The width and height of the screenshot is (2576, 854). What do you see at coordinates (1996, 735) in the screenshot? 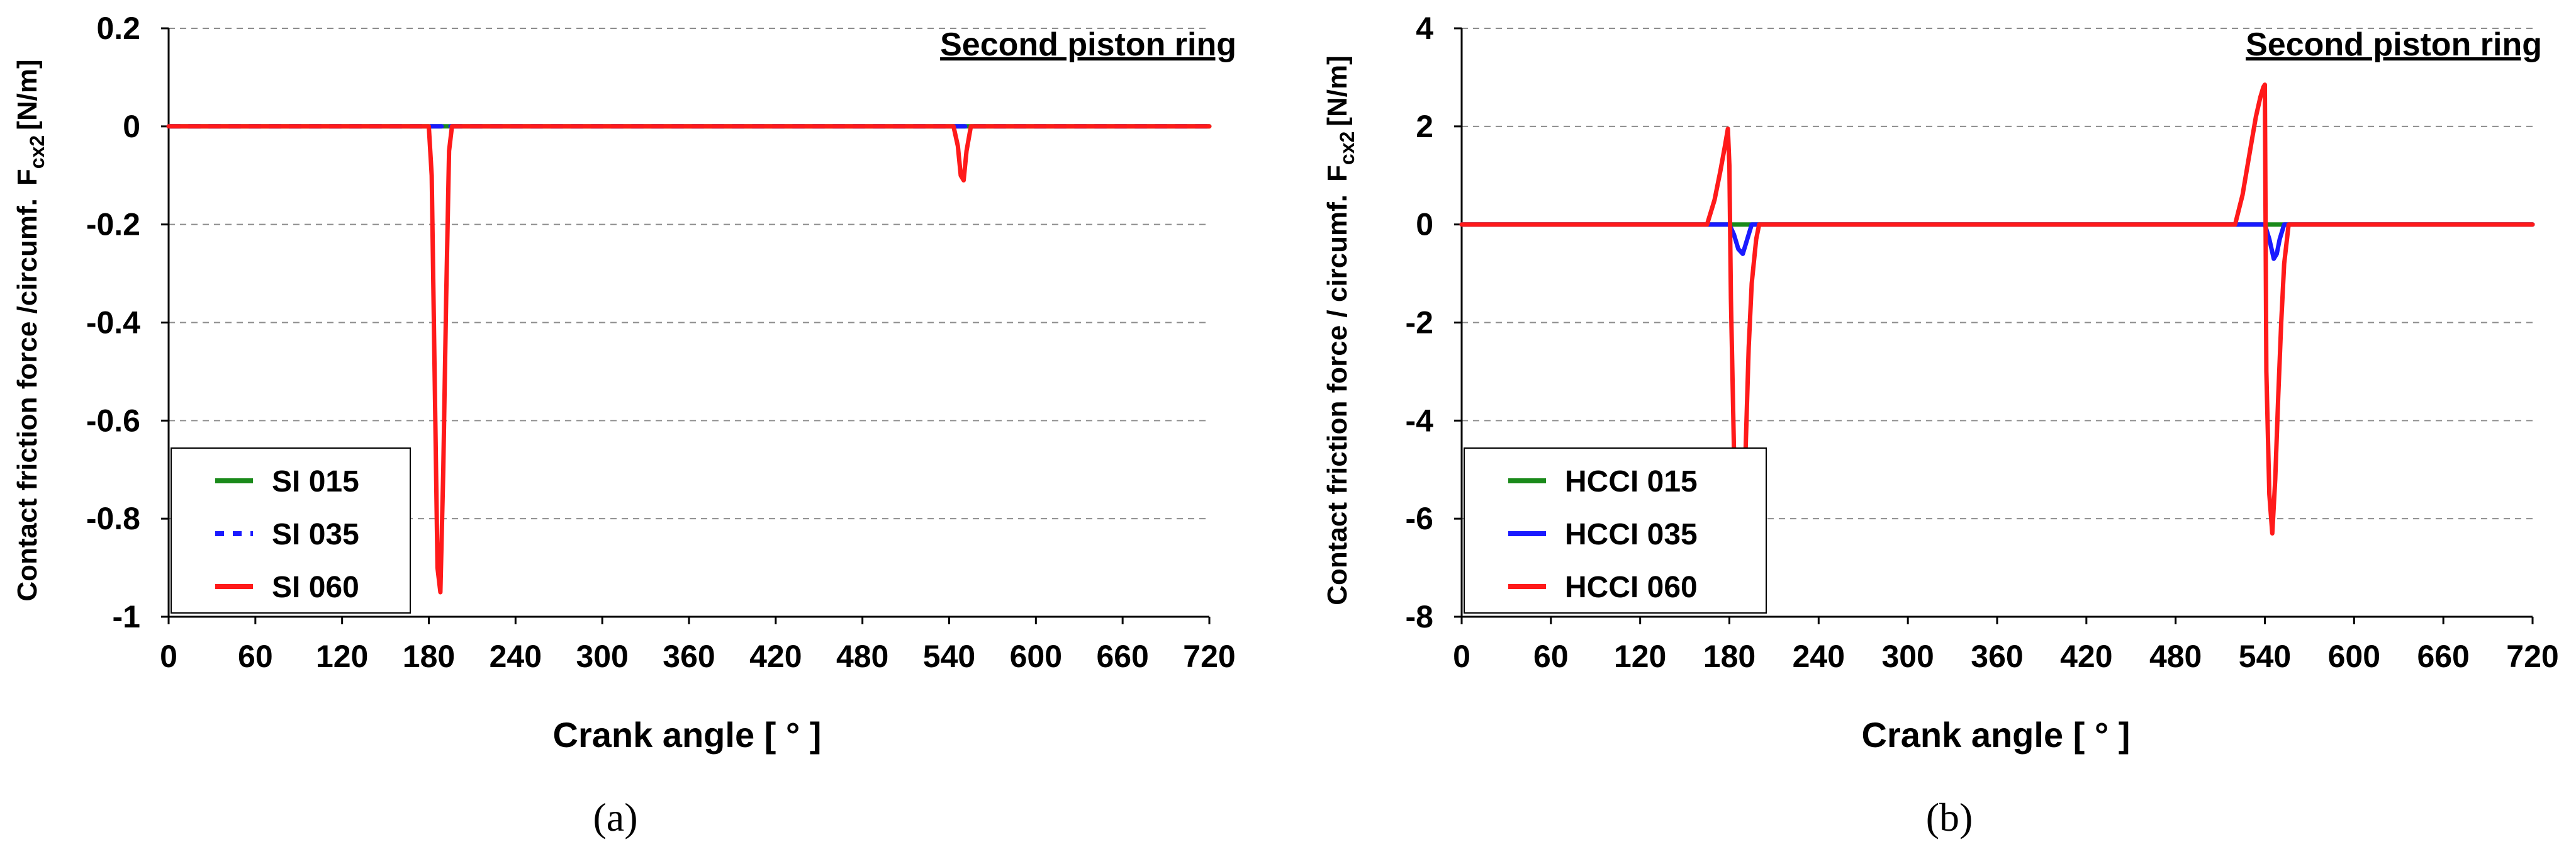
I see `x-axis-title-b: Crank angle [ ° ]` at bounding box center [1996, 735].